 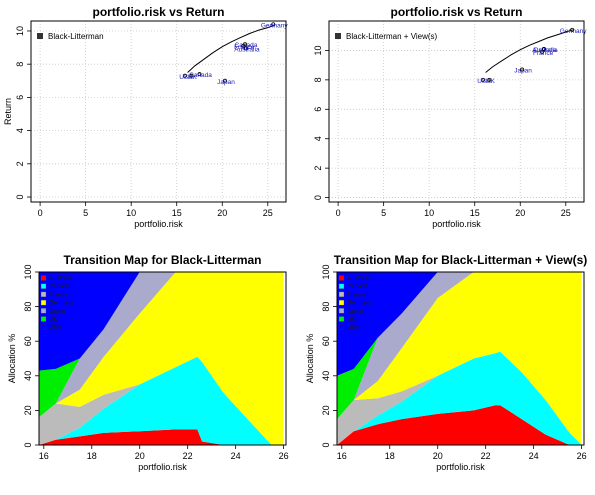 I want to click on area-germany, so click(x=161, y=358).